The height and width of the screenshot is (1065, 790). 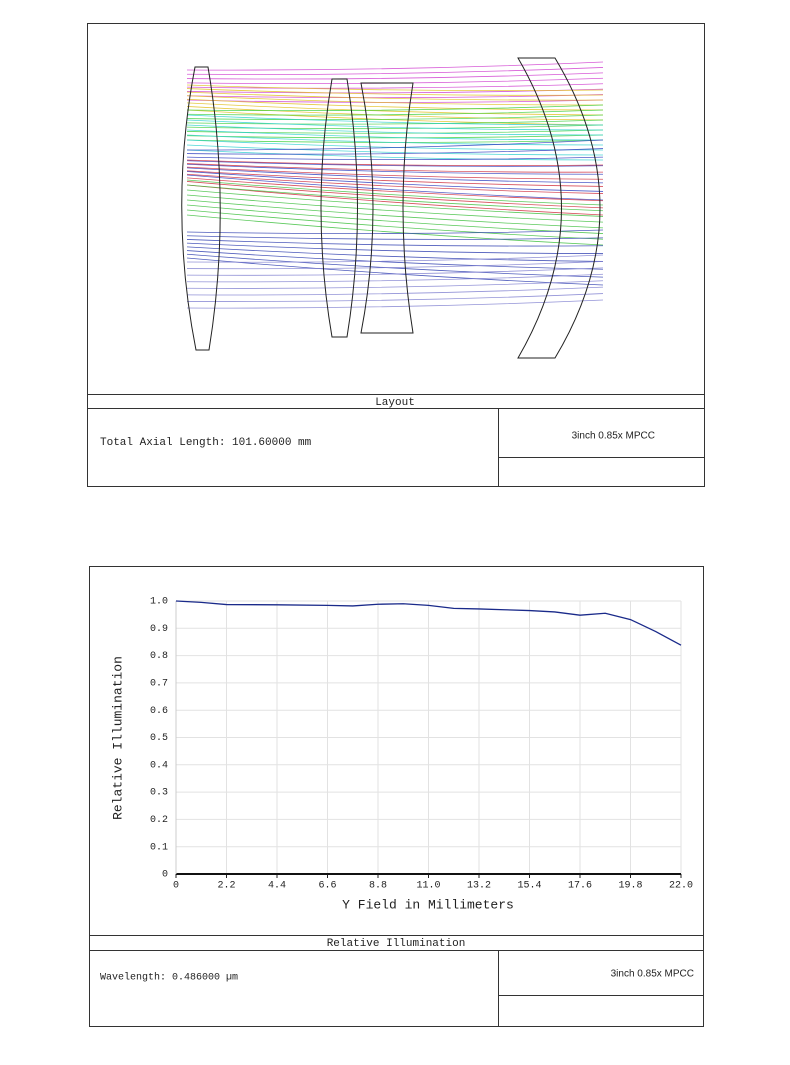 I want to click on layout-label: 3inch 0.85x MPCC, so click(x=613, y=436).